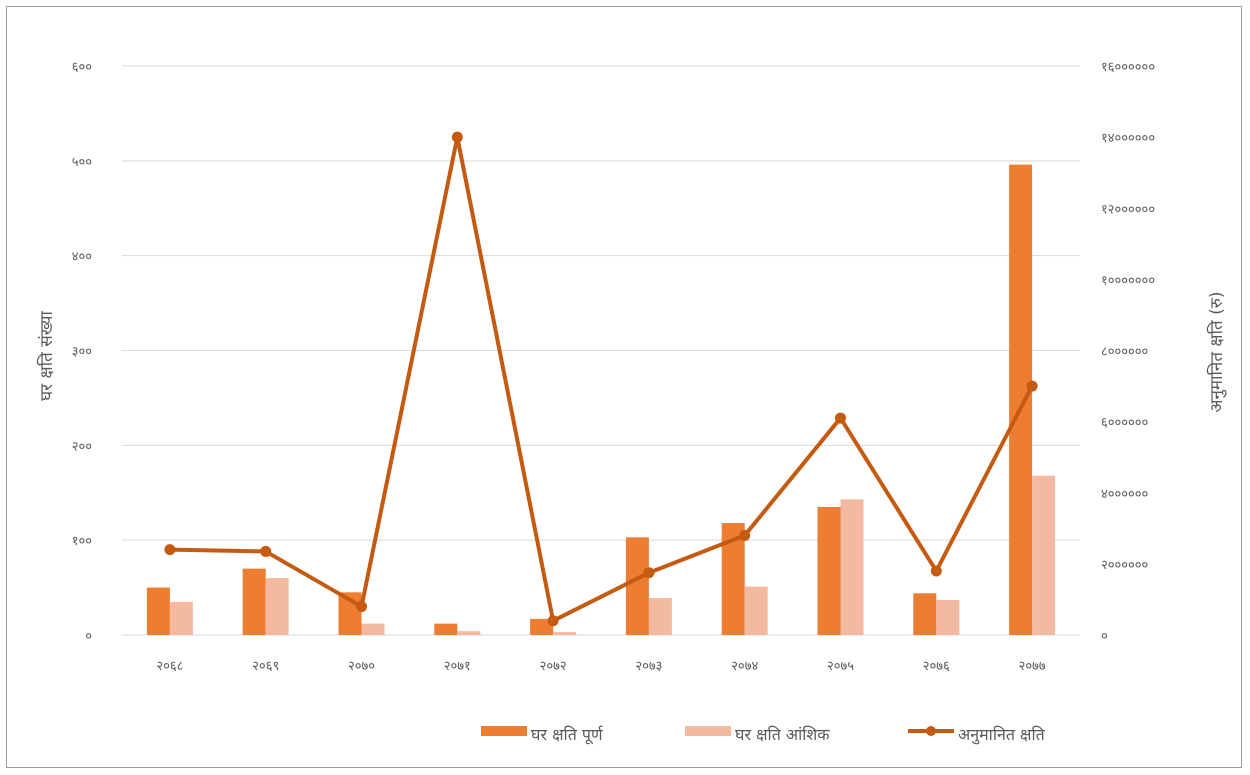 This screenshot has width=1250, height=775. What do you see at coordinates (82, 162) in the screenshot?
I see `y-tick-label: ५००` at bounding box center [82, 162].